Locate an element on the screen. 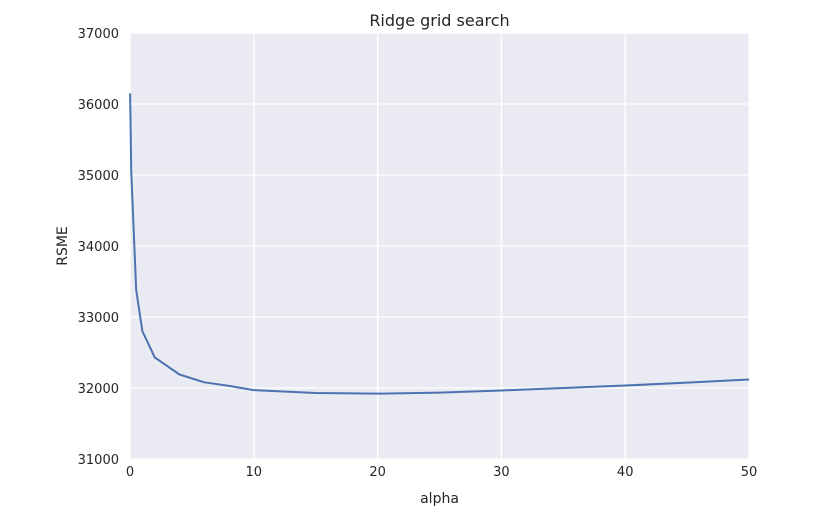 This screenshot has height=531, width=831. x-tick-label: 0 is located at coordinates (130, 472).